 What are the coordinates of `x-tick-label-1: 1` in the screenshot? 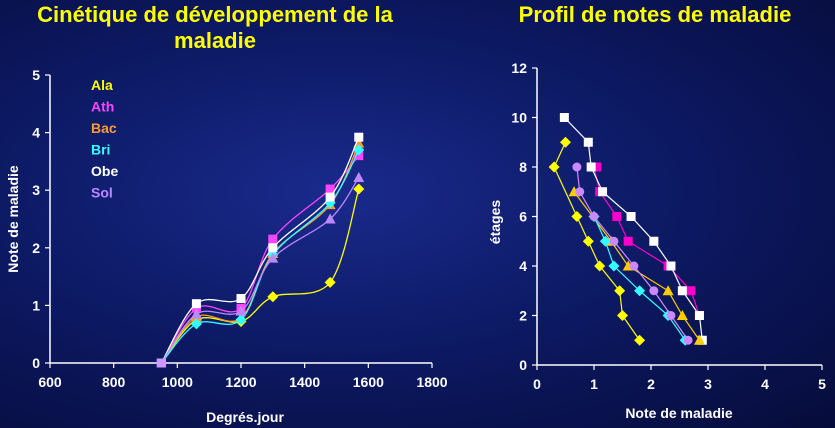 It's located at (594, 384).